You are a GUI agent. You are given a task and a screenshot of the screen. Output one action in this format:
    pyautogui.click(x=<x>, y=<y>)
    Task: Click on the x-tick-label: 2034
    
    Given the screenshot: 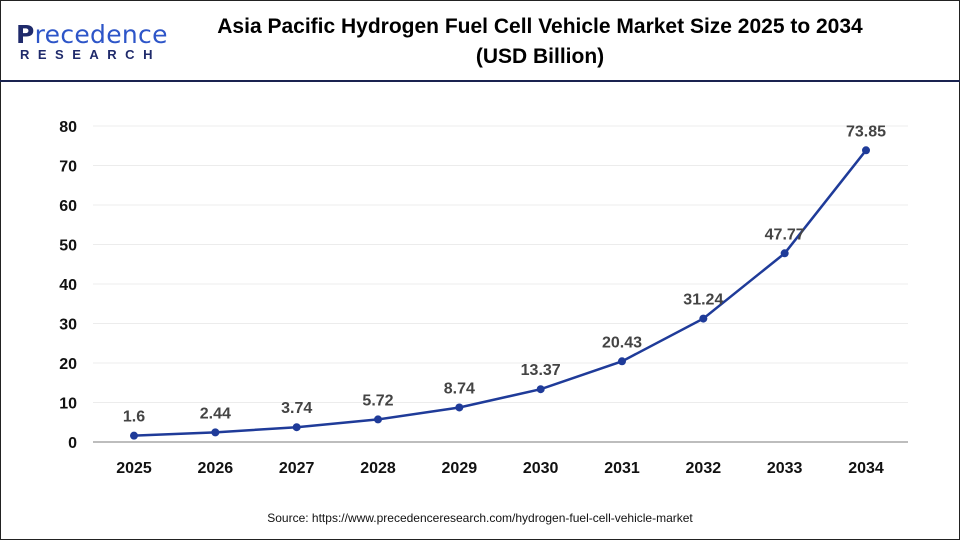 What is the action you would take?
    pyautogui.click(x=866, y=468)
    